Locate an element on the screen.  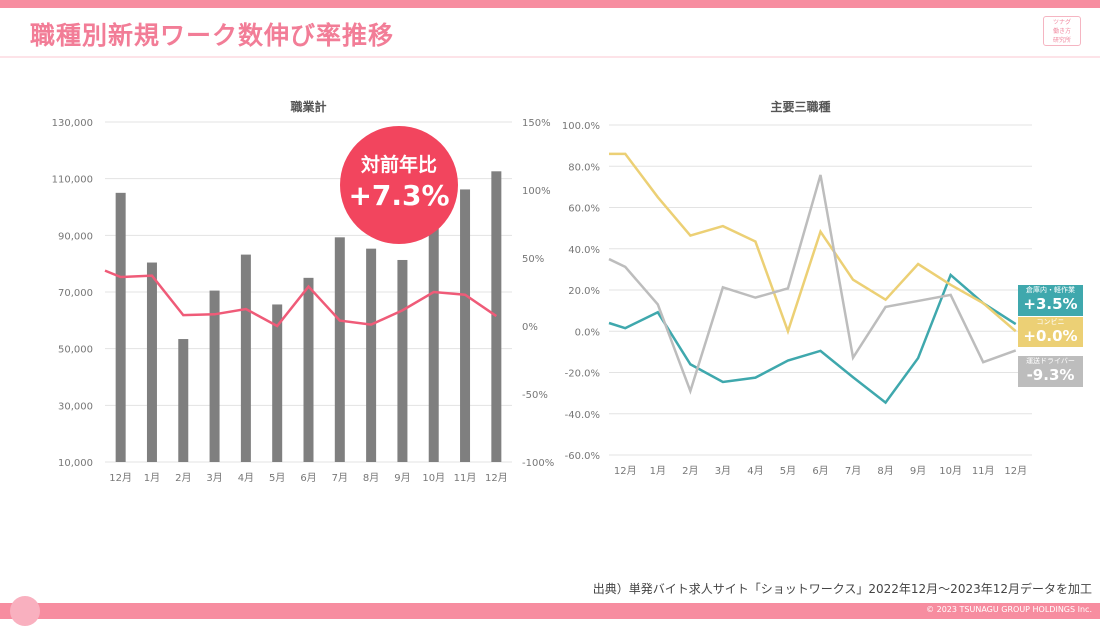
y-tick: -60.0% is located at coordinates (582, 456).